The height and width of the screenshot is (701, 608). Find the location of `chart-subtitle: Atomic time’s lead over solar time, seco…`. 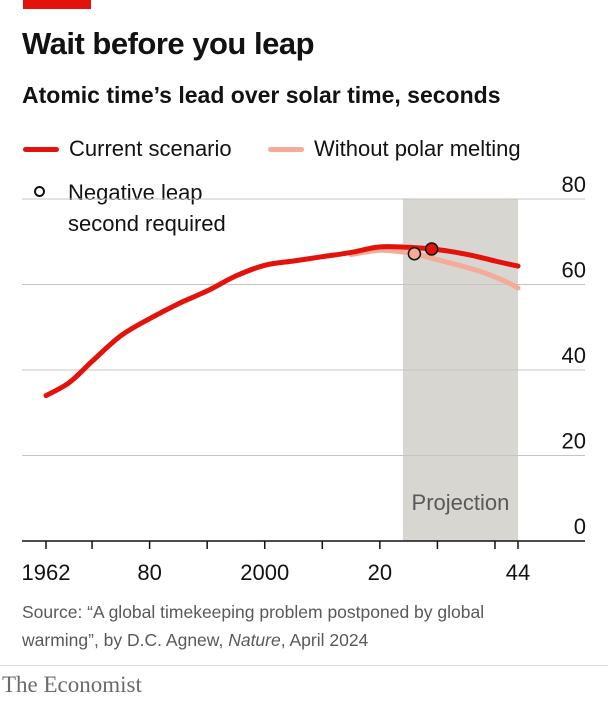

chart-subtitle: Atomic time’s lead over solar time, seco… is located at coordinates (261, 95).